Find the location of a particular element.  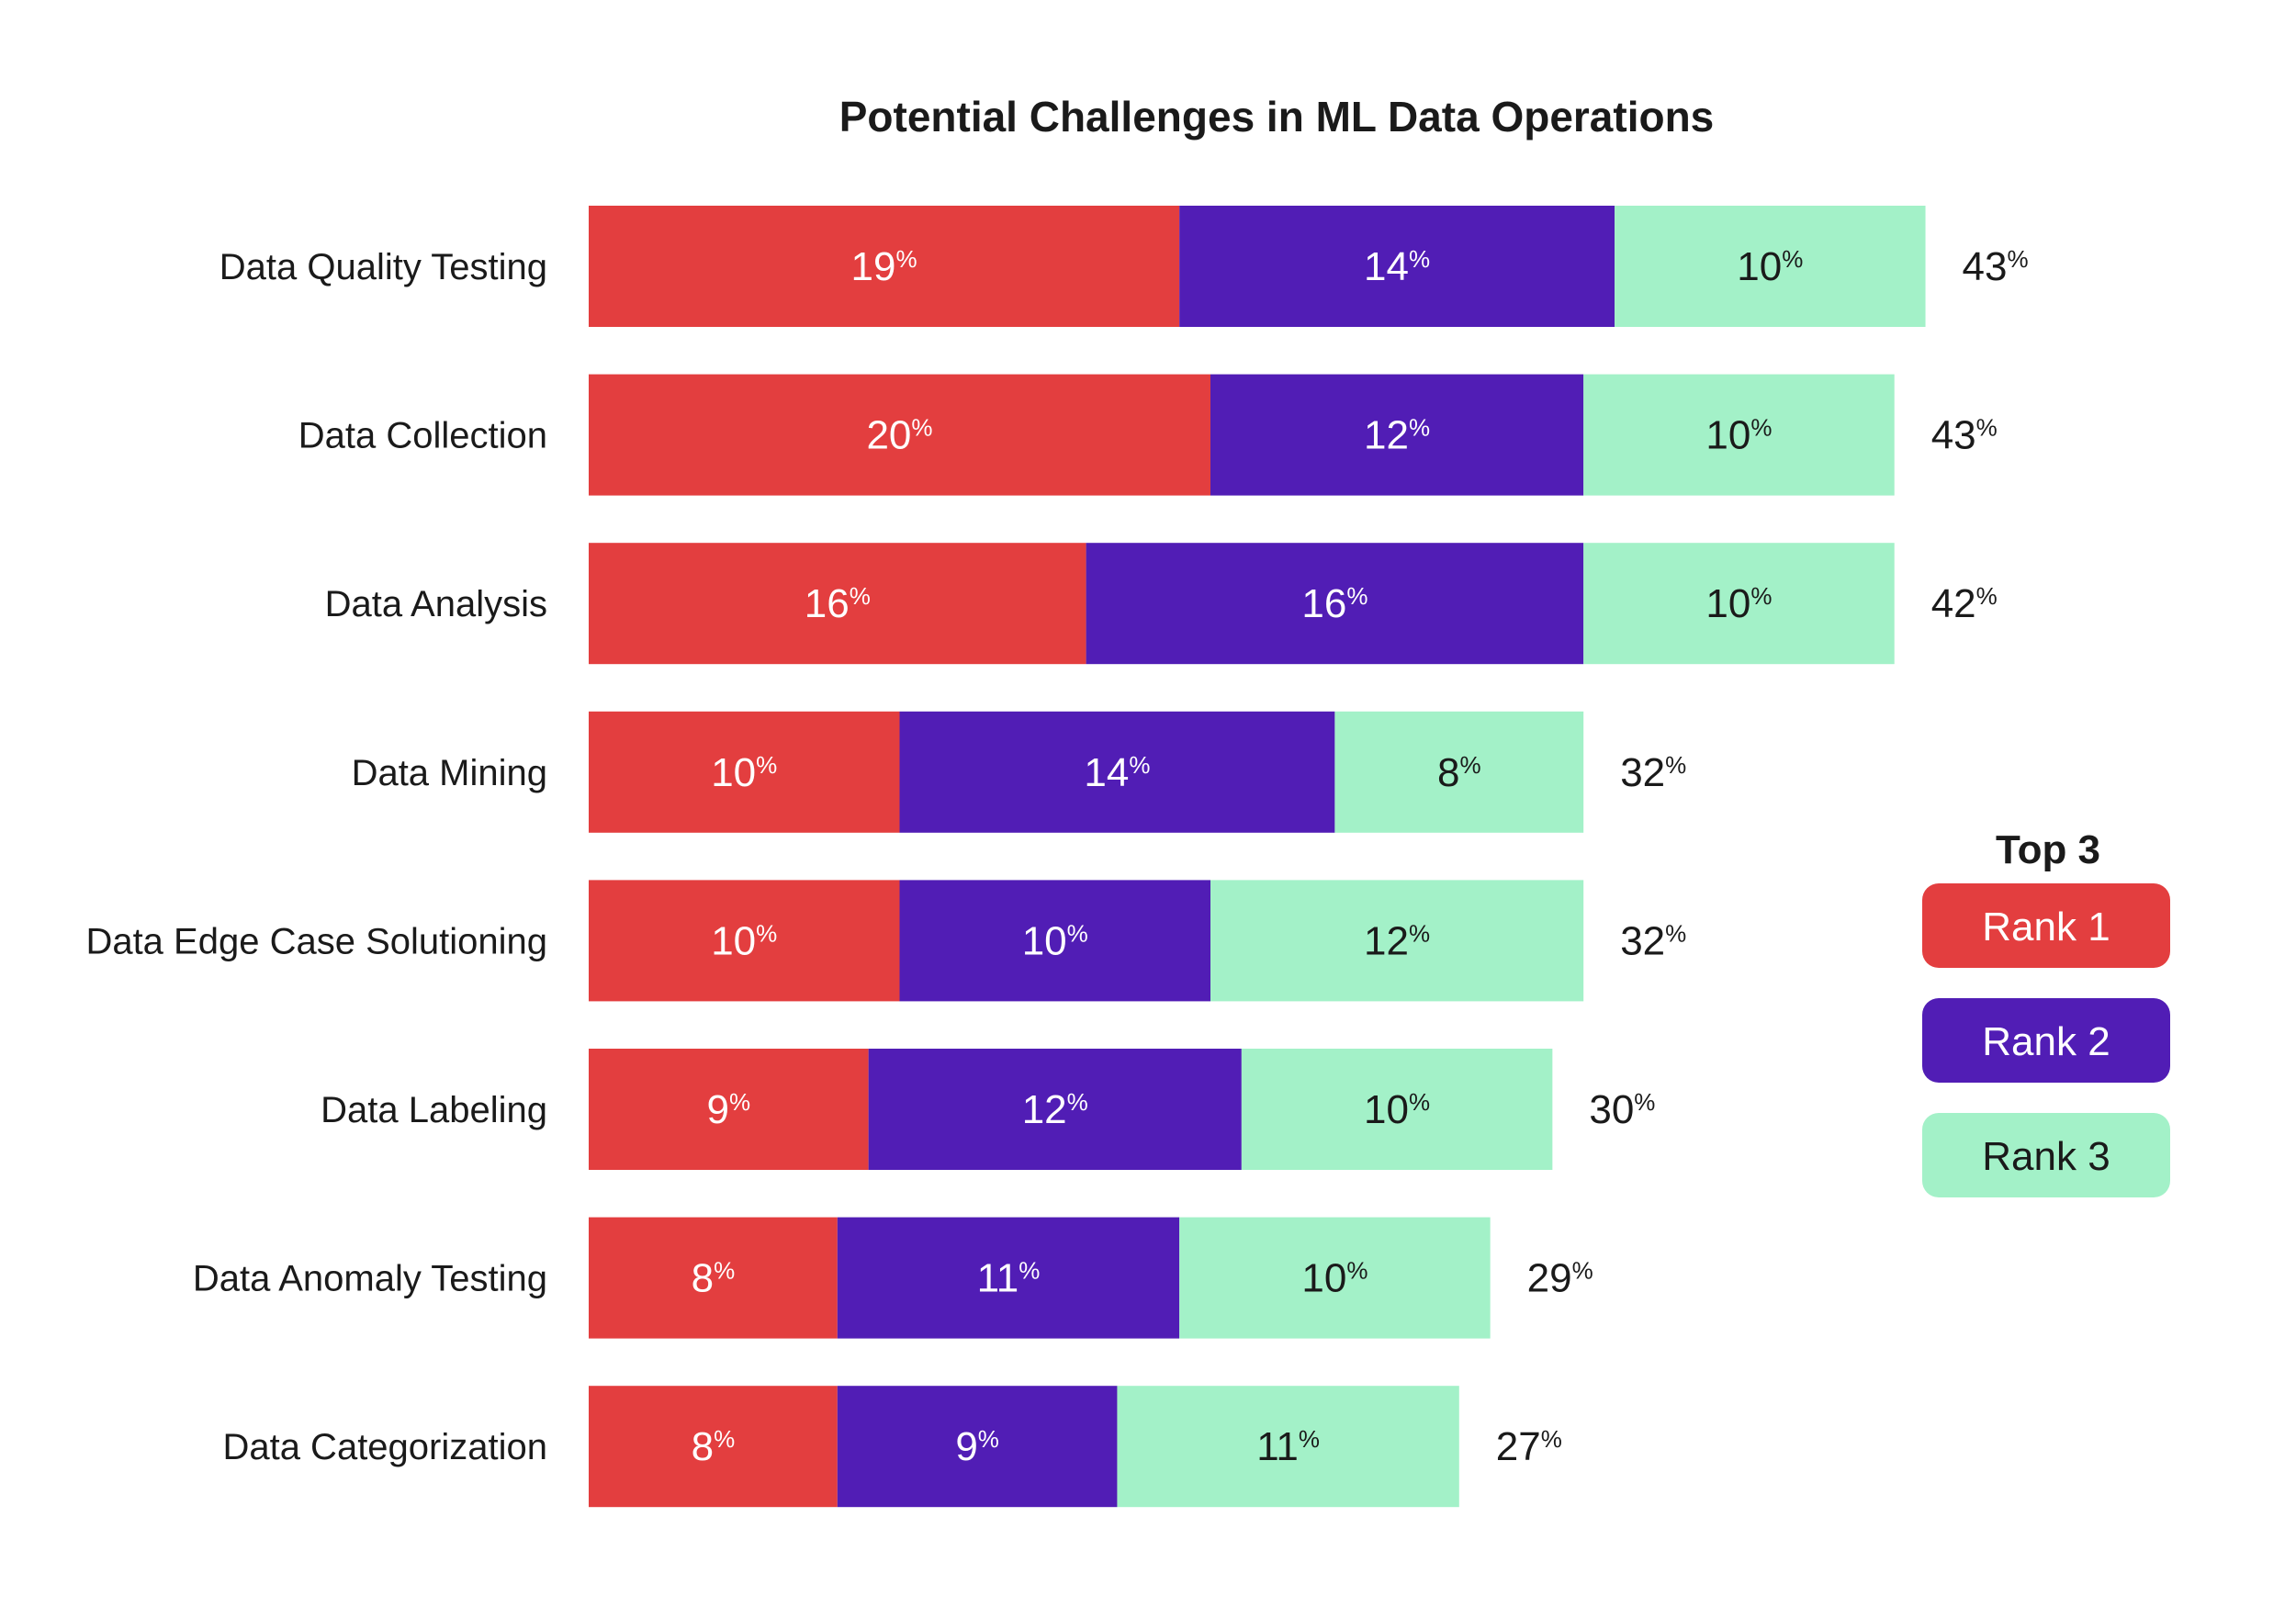

category-label: Data Categorization is located at coordinates (384, 1447).